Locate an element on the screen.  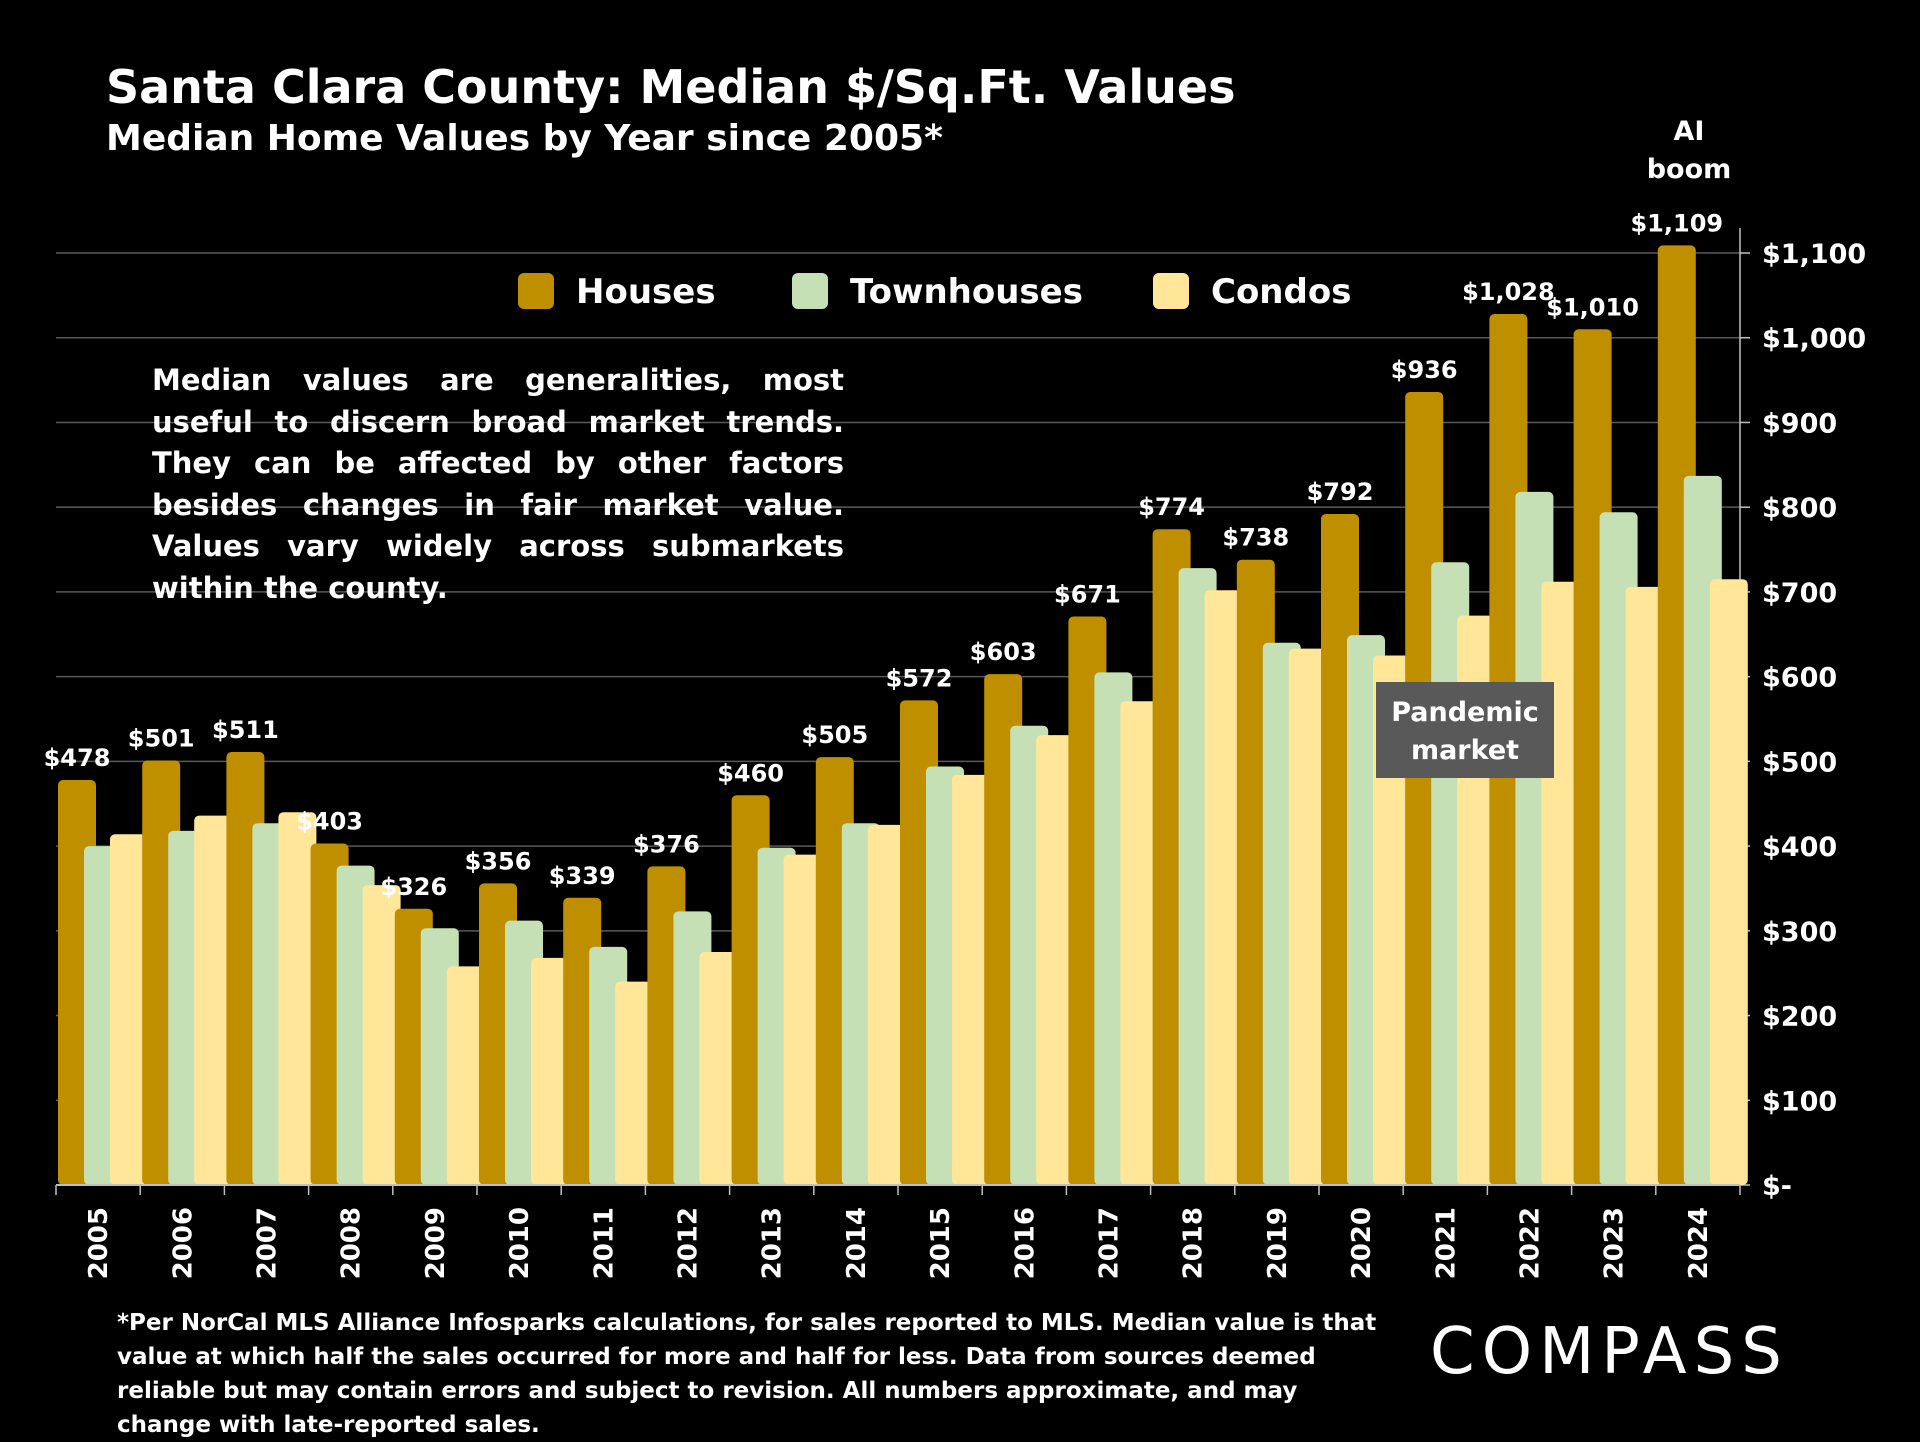
x-tick-label: 2020 is located at coordinates (1362, 1243).